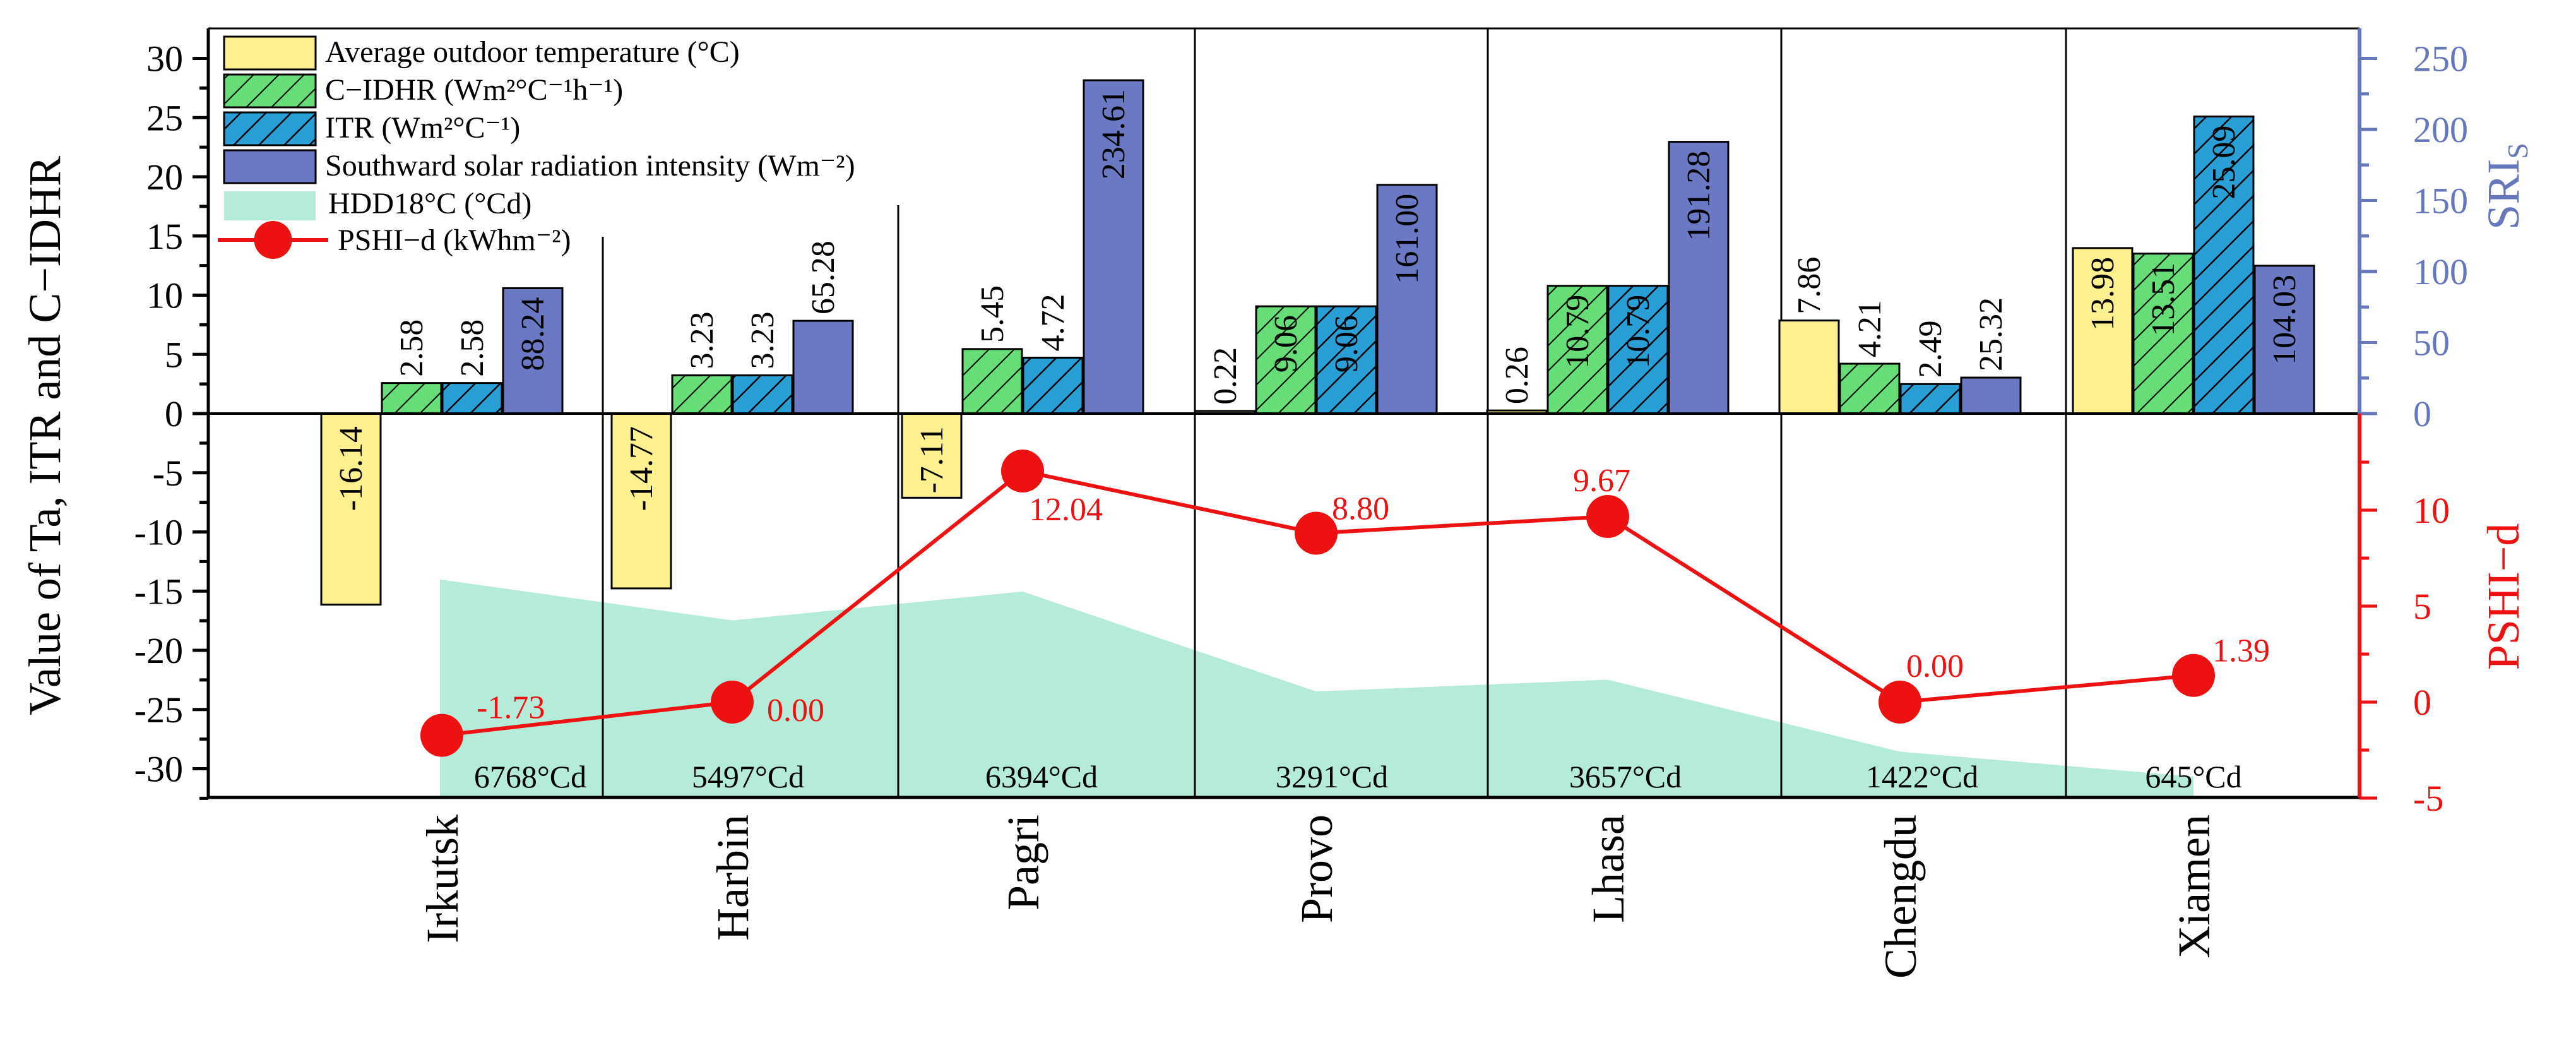 The width and height of the screenshot is (2576, 1038). What do you see at coordinates (2503, 597) in the screenshot?
I see `right-axis-pshi-title: PSHI−d` at bounding box center [2503, 597].